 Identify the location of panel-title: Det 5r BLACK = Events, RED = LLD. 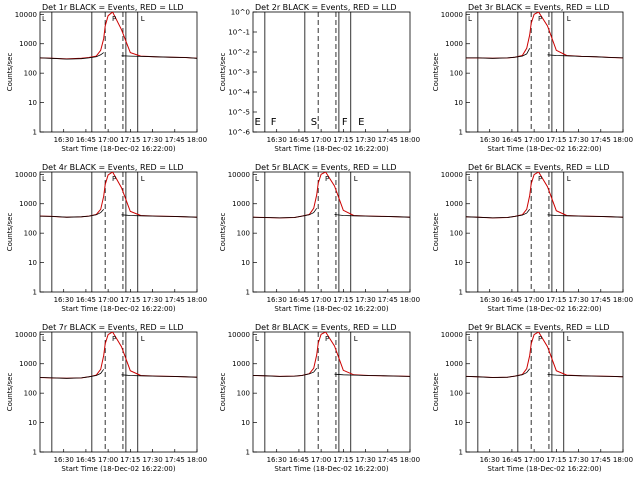
(326, 167).